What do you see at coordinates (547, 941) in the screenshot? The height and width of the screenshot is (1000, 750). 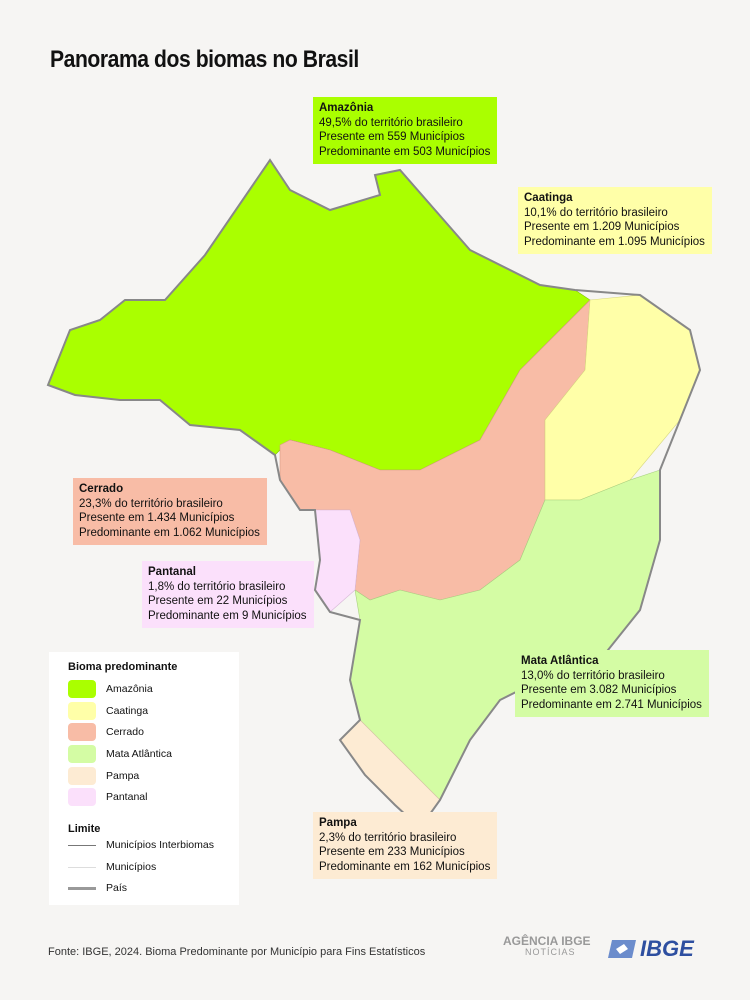 I see `logo-text: AGÊNCIA IBGE` at bounding box center [547, 941].